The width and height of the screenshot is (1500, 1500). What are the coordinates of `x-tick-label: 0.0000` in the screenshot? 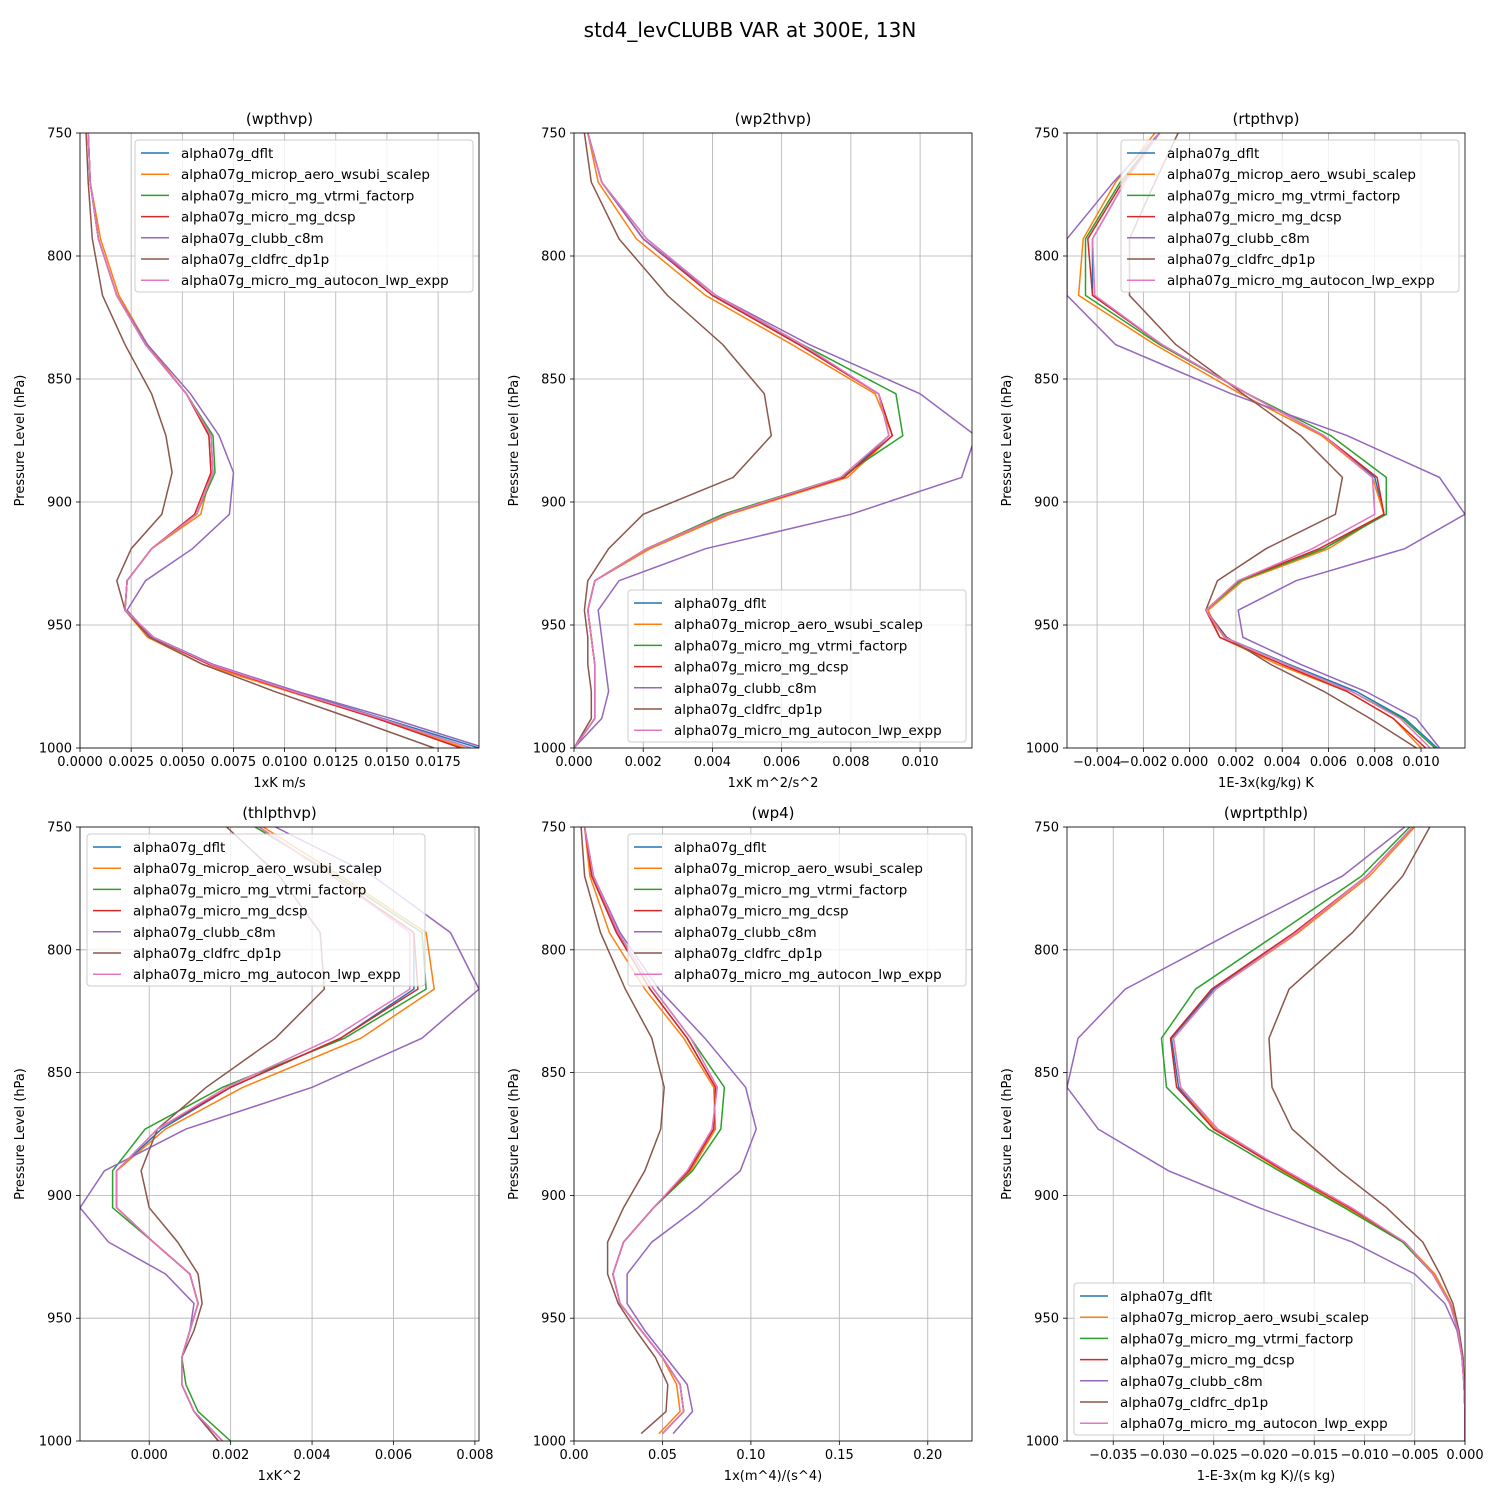 It's located at (80, 762).